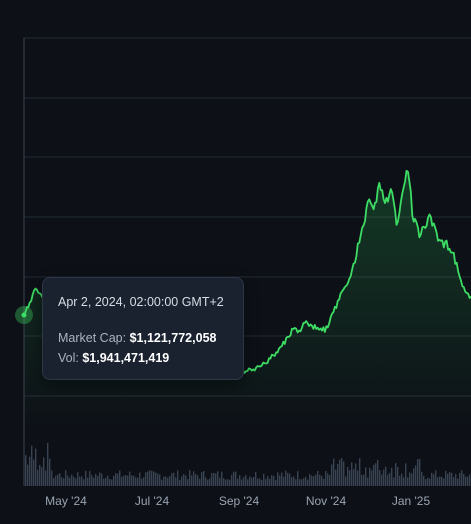  I want to click on x-tick-label: Nov '24, so click(326, 501).